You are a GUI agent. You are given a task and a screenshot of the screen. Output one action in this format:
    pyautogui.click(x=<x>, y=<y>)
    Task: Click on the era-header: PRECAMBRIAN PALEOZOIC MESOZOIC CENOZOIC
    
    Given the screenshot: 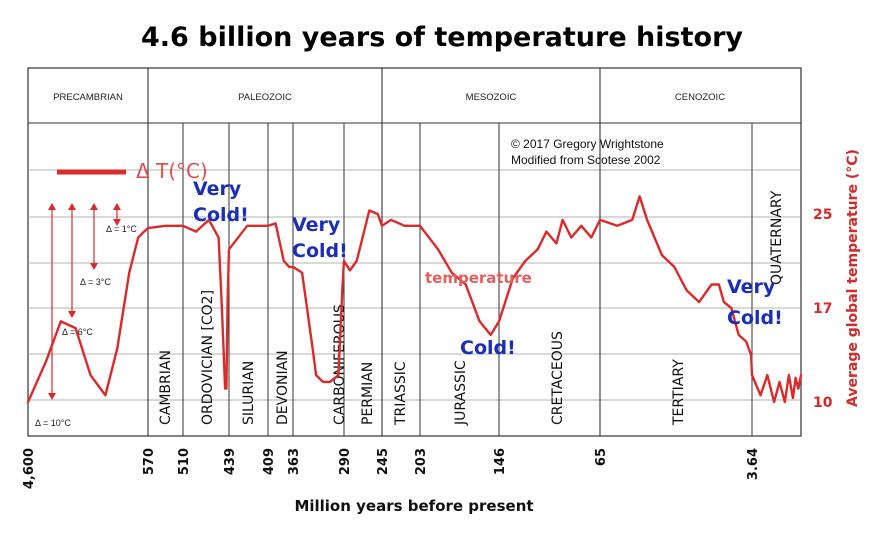 What is the action you would take?
    pyautogui.click(x=389, y=97)
    